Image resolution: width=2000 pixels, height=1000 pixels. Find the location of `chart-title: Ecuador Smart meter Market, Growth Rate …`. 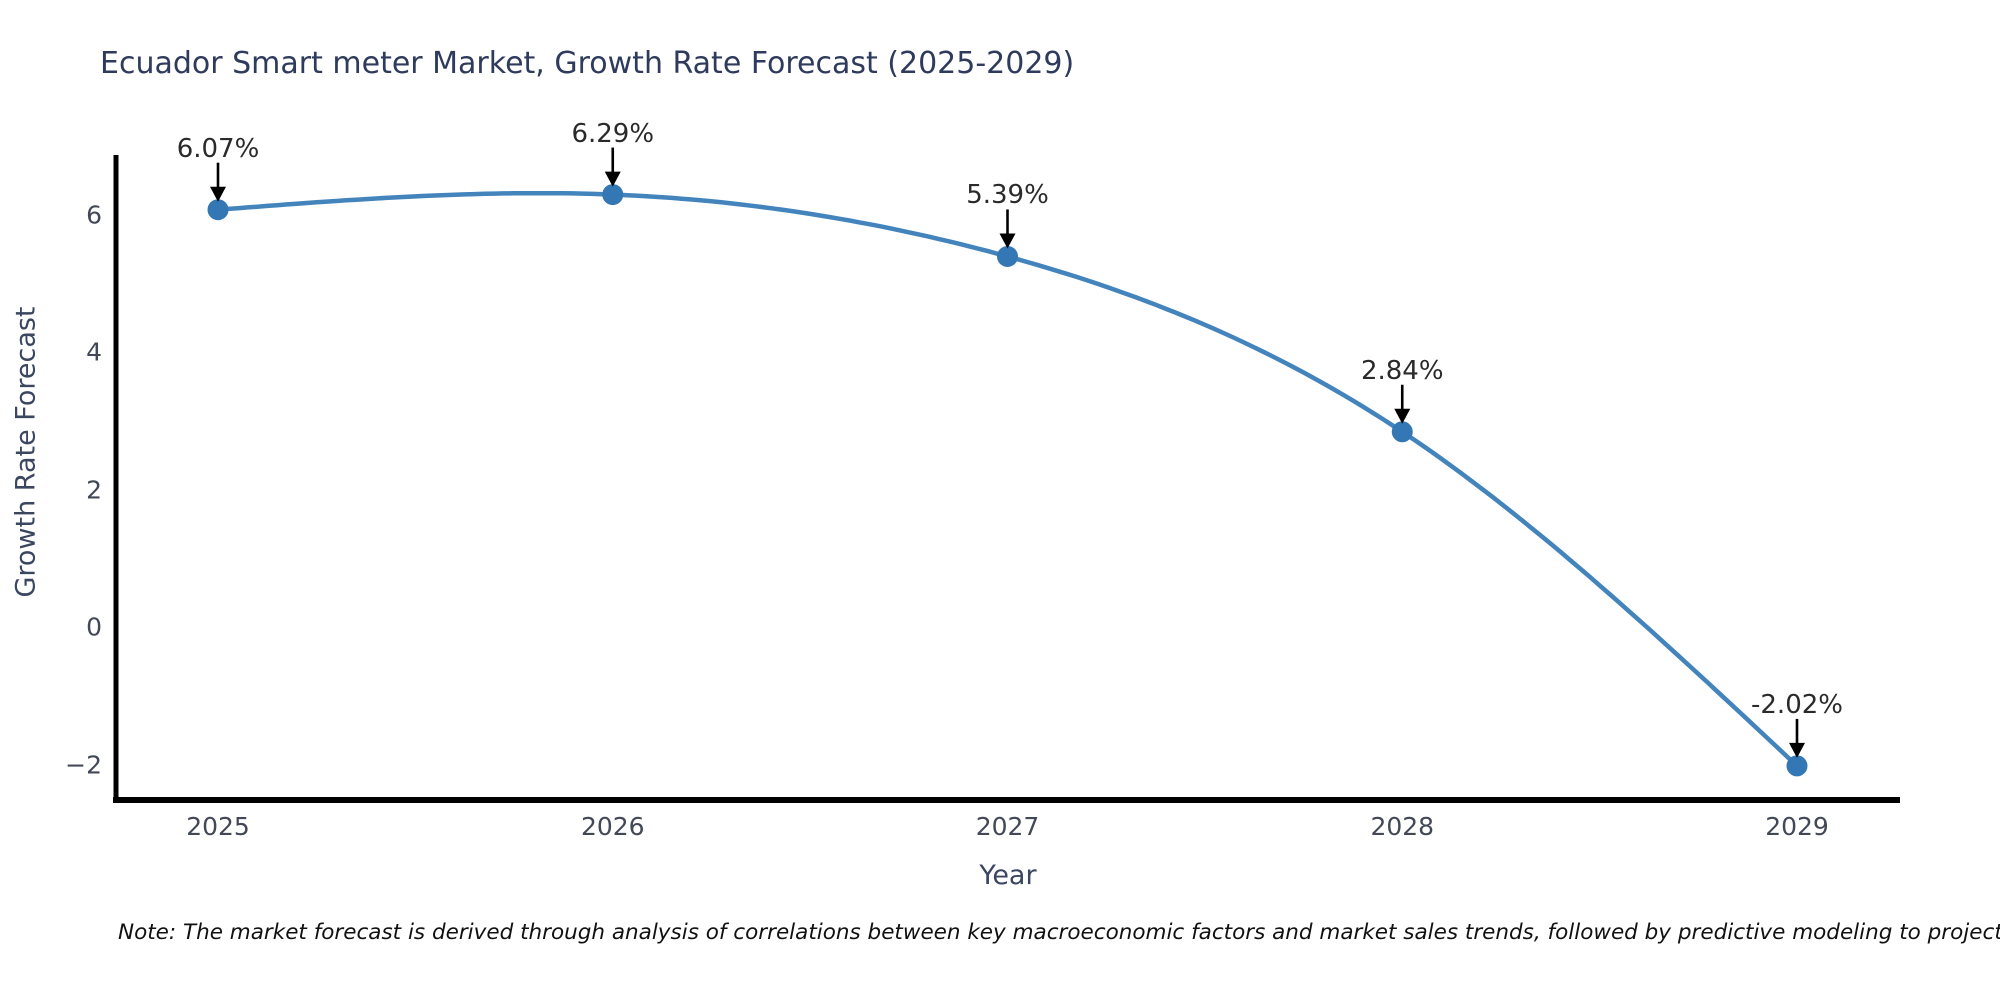

chart-title: Ecuador Smart meter Market, Growth Rate … is located at coordinates (587, 63).